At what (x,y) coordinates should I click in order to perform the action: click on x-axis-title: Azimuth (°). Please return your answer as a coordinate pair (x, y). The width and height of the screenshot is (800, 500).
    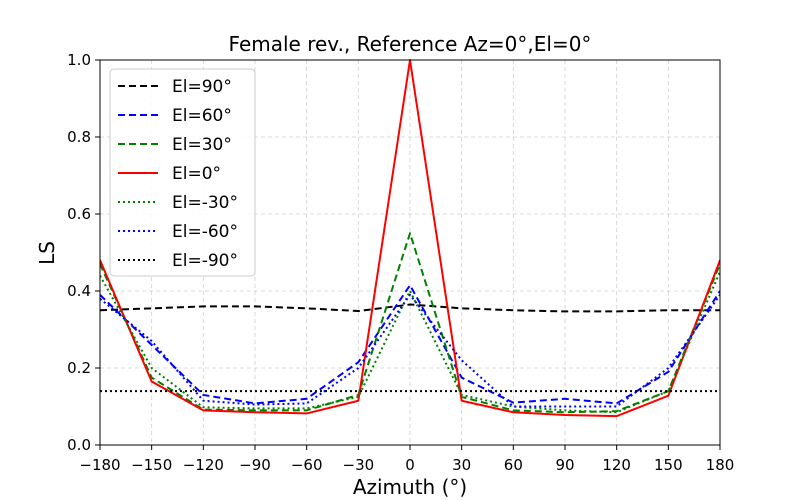
    Looking at the image, I should click on (410, 487).